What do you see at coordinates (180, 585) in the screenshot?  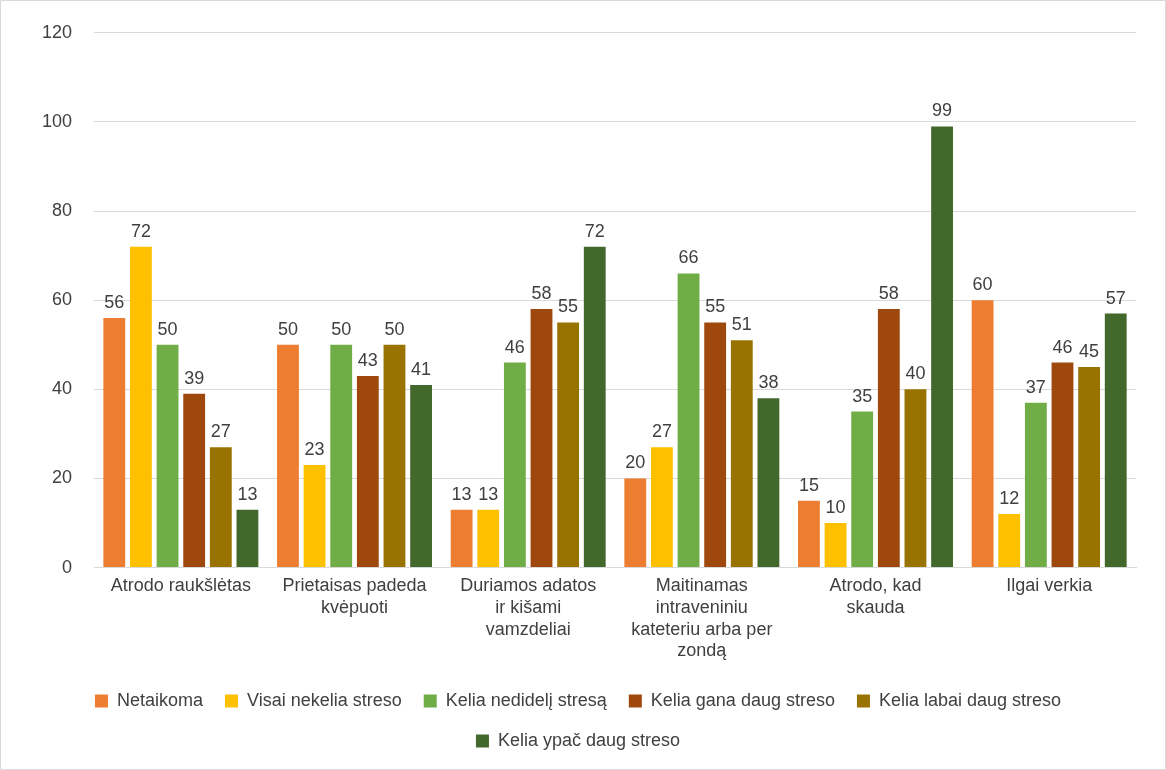 I see `x-tick-label: Atrodo raukšlėtas` at bounding box center [180, 585].